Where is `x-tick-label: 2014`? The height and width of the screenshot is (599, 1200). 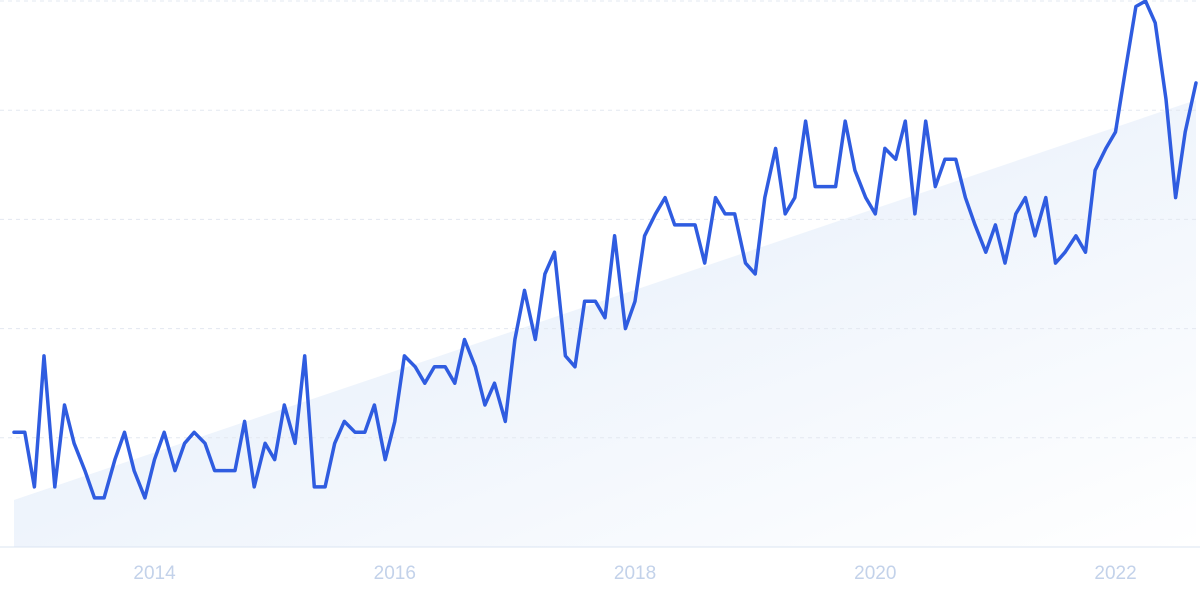
x-tick-label: 2014 is located at coordinates (154, 573).